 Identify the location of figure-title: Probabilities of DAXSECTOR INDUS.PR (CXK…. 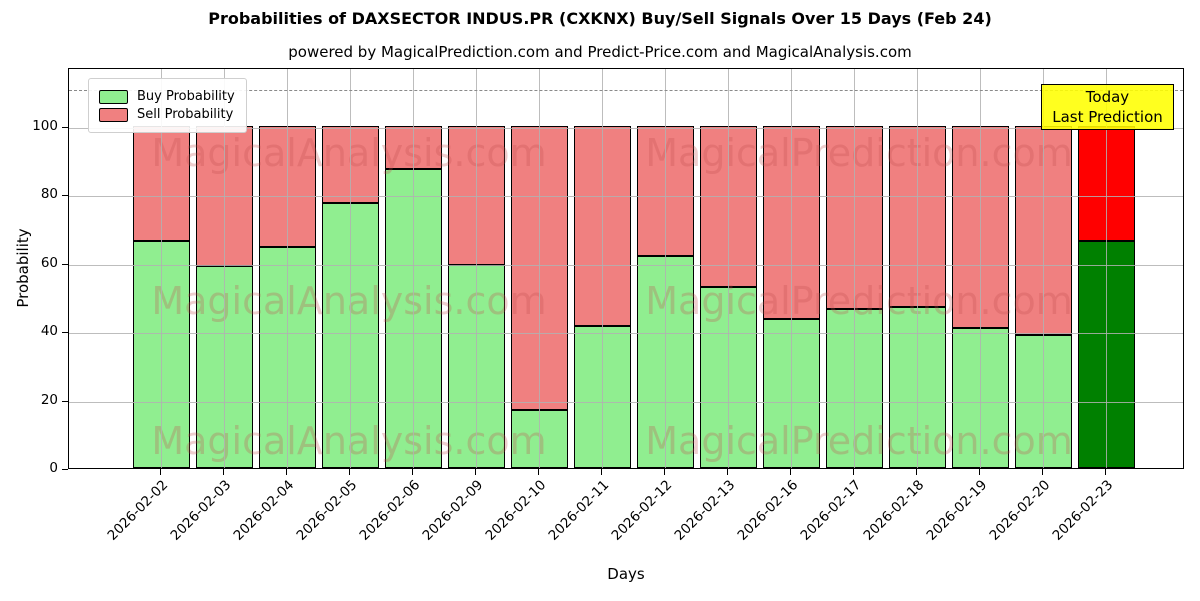
(600, 18).